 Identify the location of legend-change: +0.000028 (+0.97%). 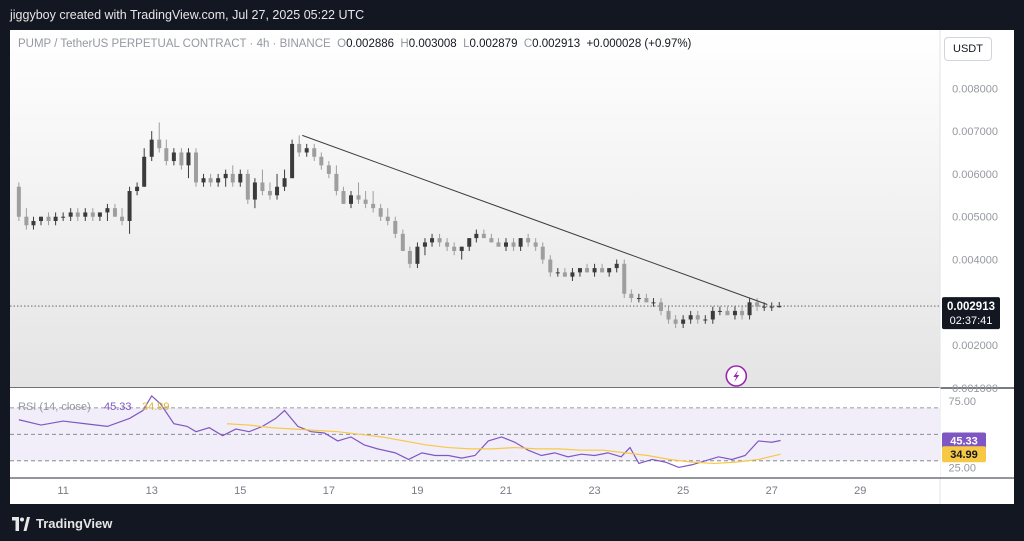
(639, 44).